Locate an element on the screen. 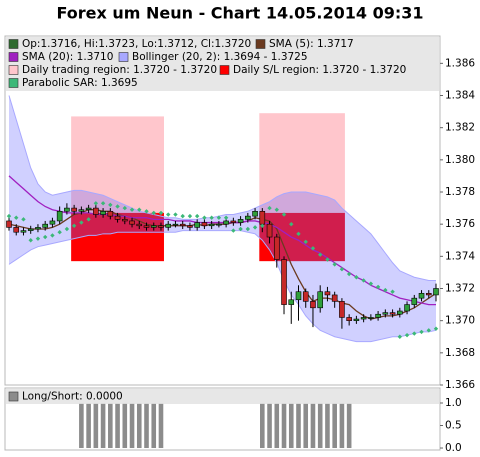 The height and width of the screenshot is (457, 480). y-tick-label: 1.384 is located at coordinates (460, 96).